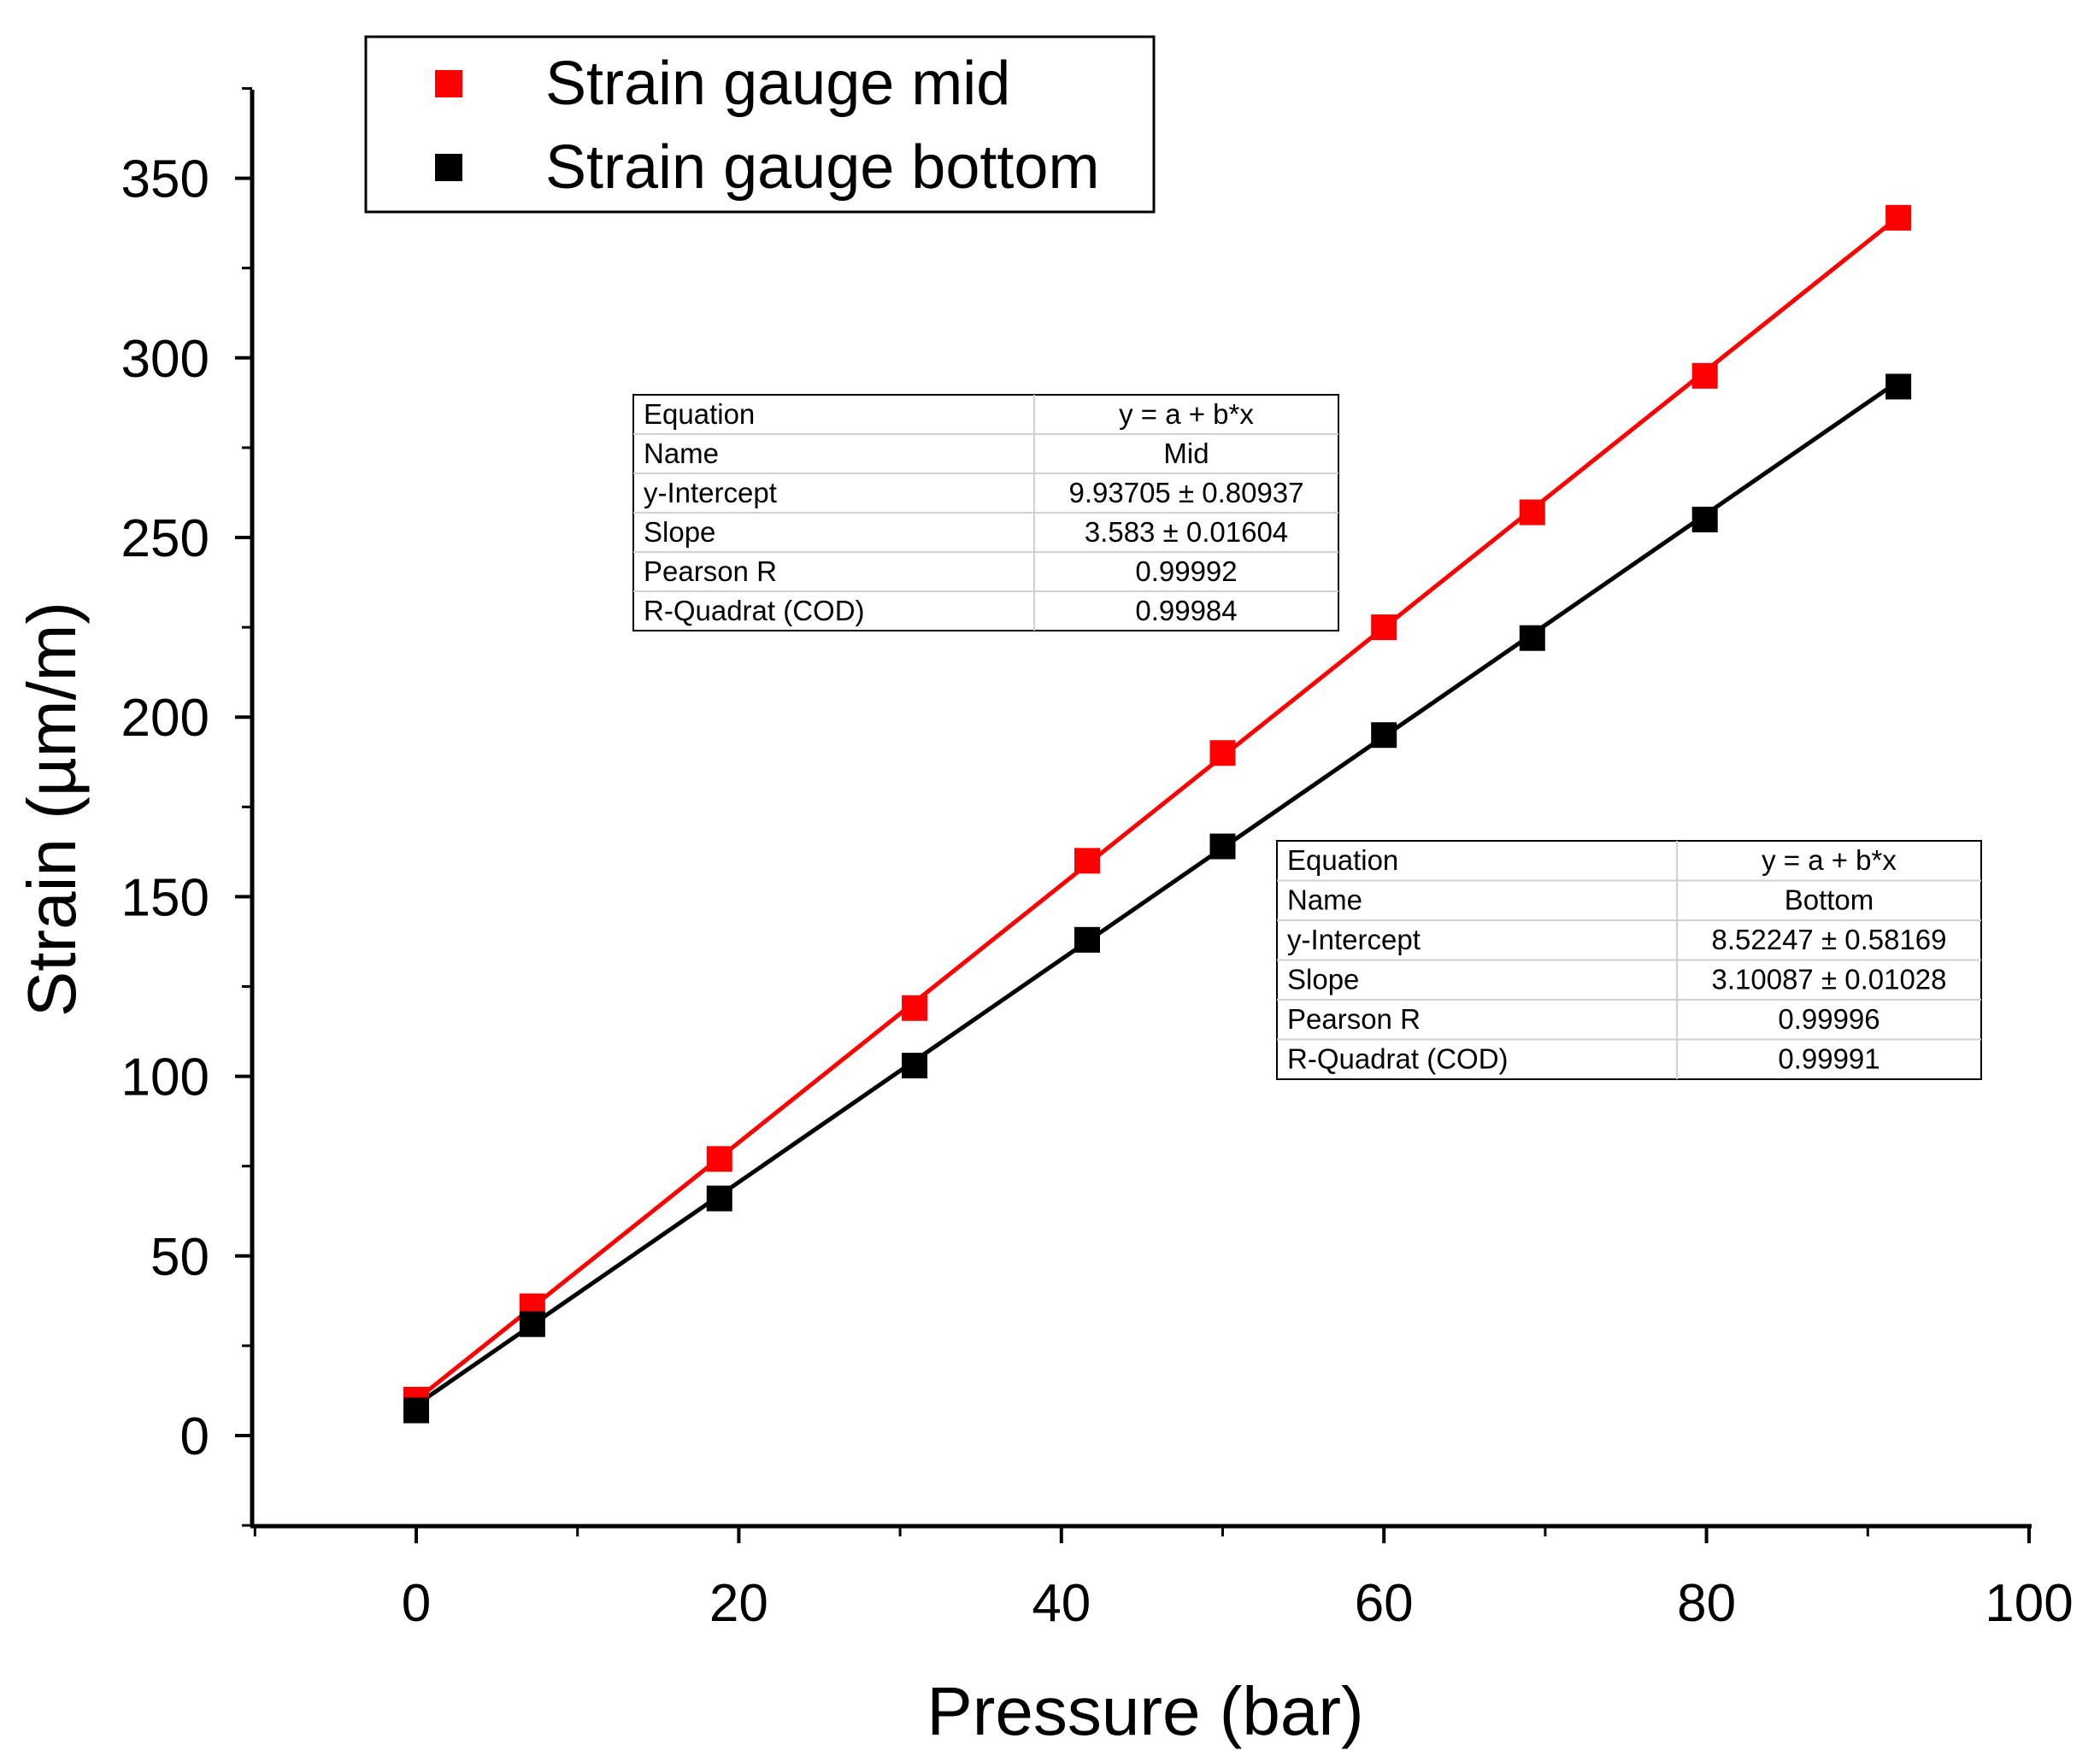 The image size is (2100, 1756). I want to click on y-tick-label: 300, so click(165, 360).